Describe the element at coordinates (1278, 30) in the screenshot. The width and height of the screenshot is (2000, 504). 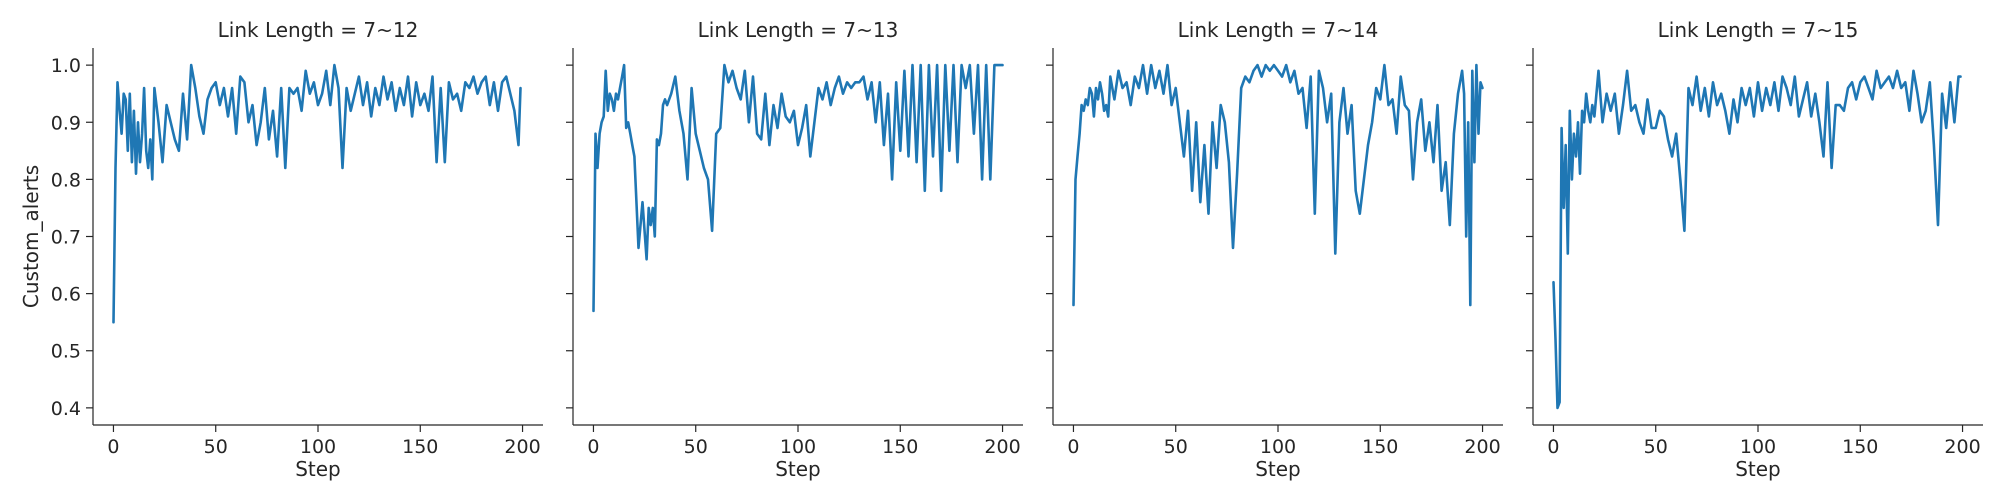
I see `panel-title: Link Length = 7~14` at that location.